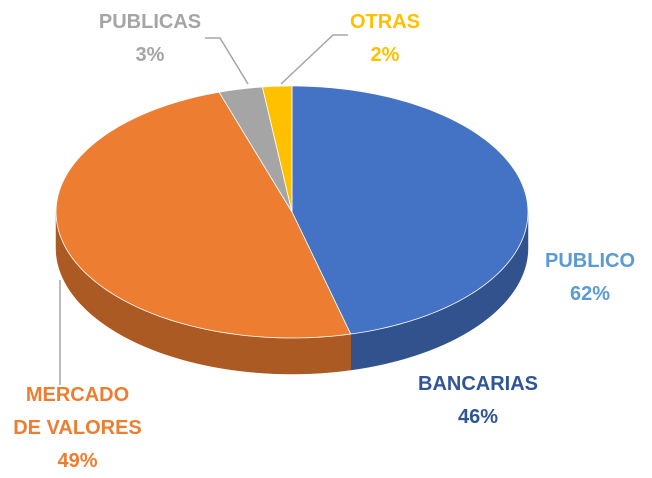 Image resolution: width=652 pixels, height=478 pixels. I want to click on label-value: 3%, so click(150, 55).